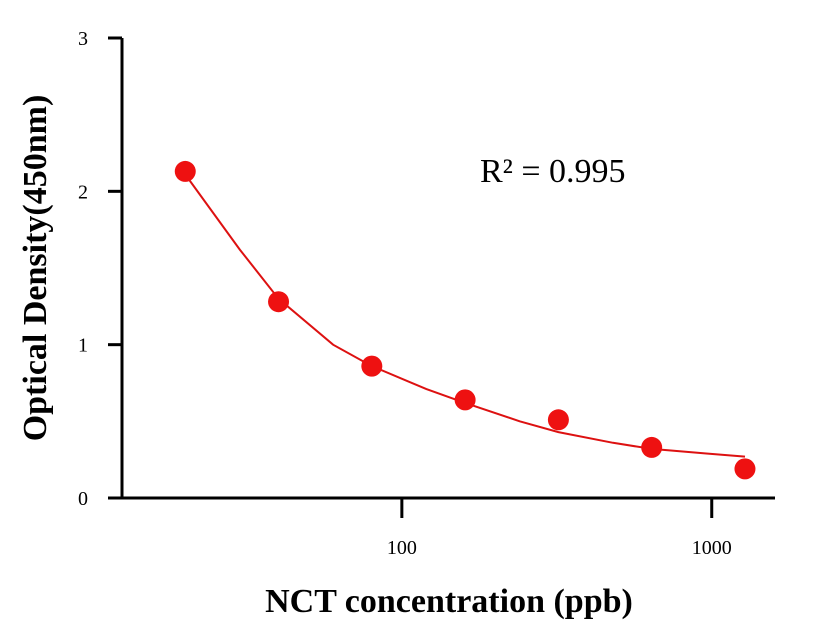 This screenshot has width=816, height=640. I want to click on x-tick-label: 100, so click(402, 548).